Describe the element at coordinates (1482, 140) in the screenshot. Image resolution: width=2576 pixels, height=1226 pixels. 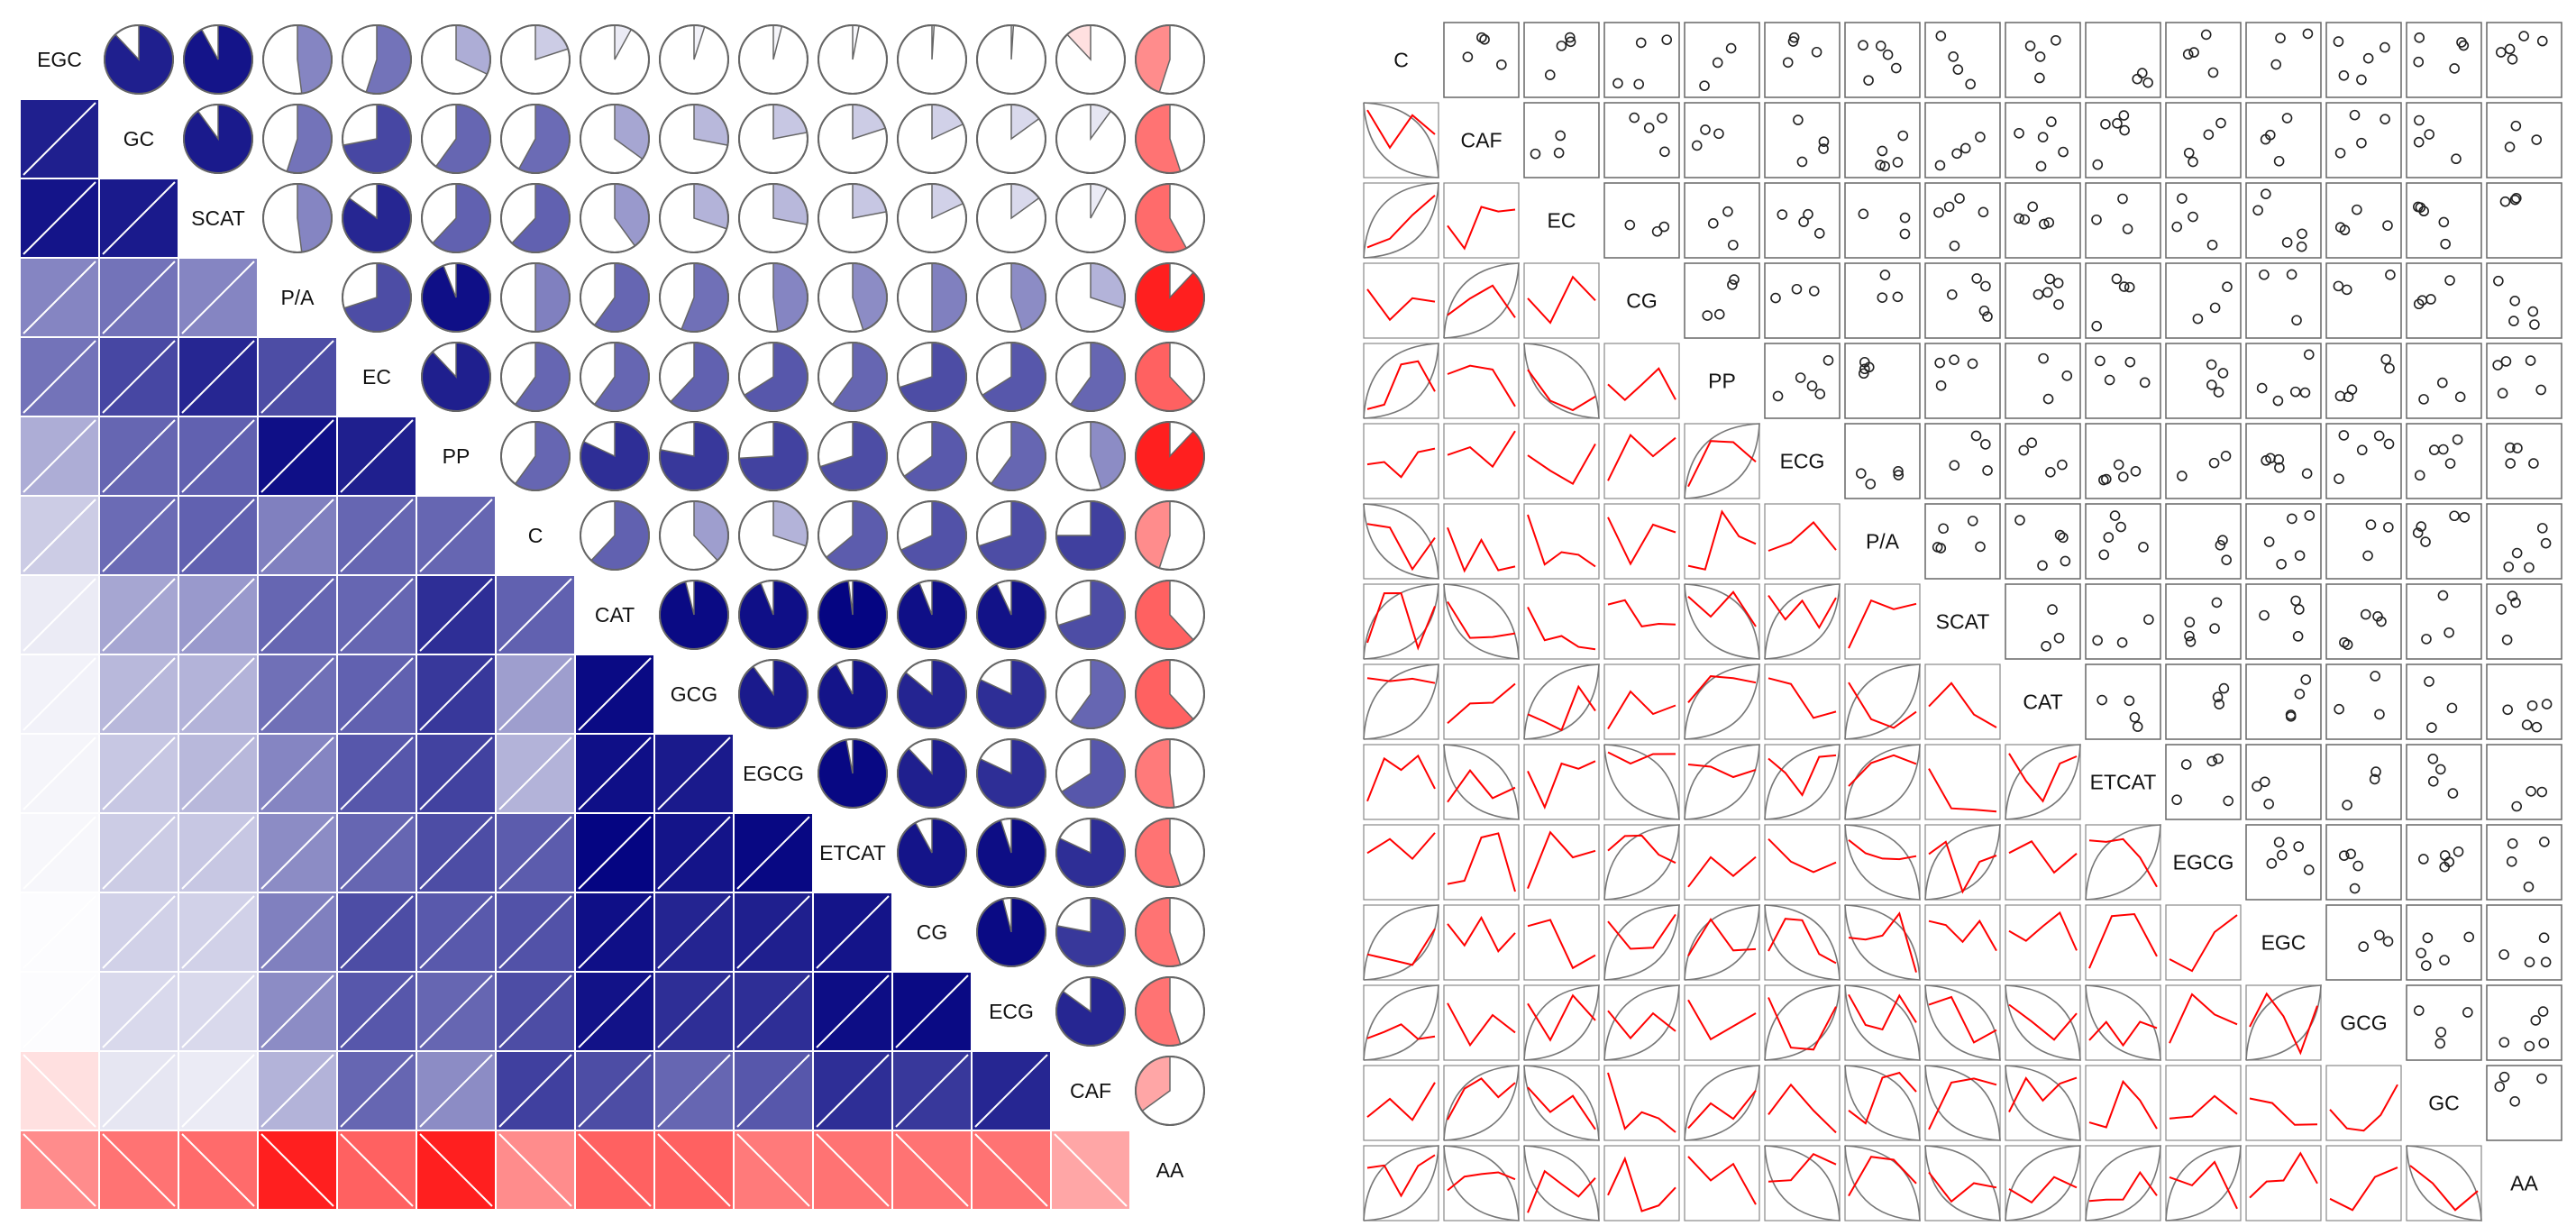
I see `variable-label: CAF` at that location.